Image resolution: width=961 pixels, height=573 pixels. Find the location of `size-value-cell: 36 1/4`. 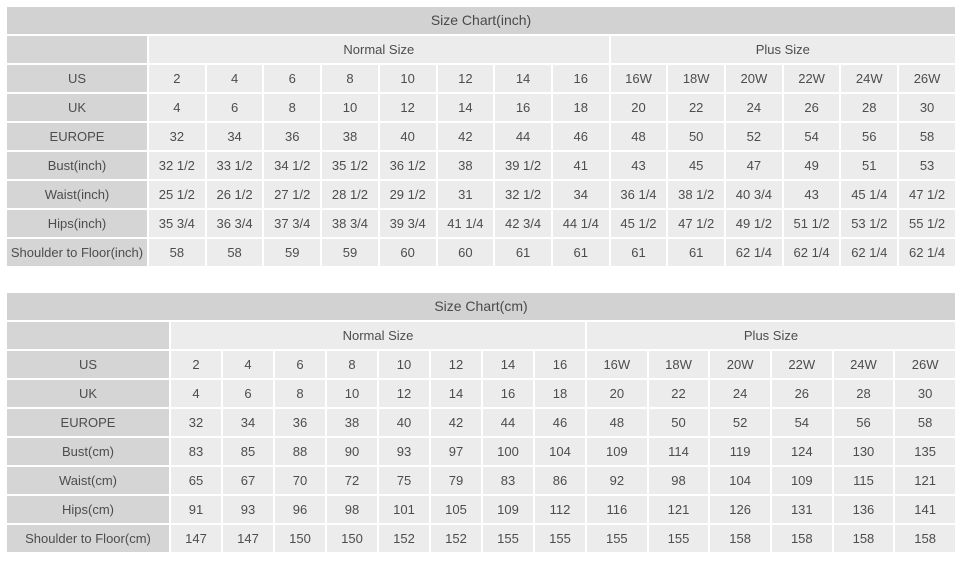

size-value-cell: 36 1/4 is located at coordinates (638, 194).